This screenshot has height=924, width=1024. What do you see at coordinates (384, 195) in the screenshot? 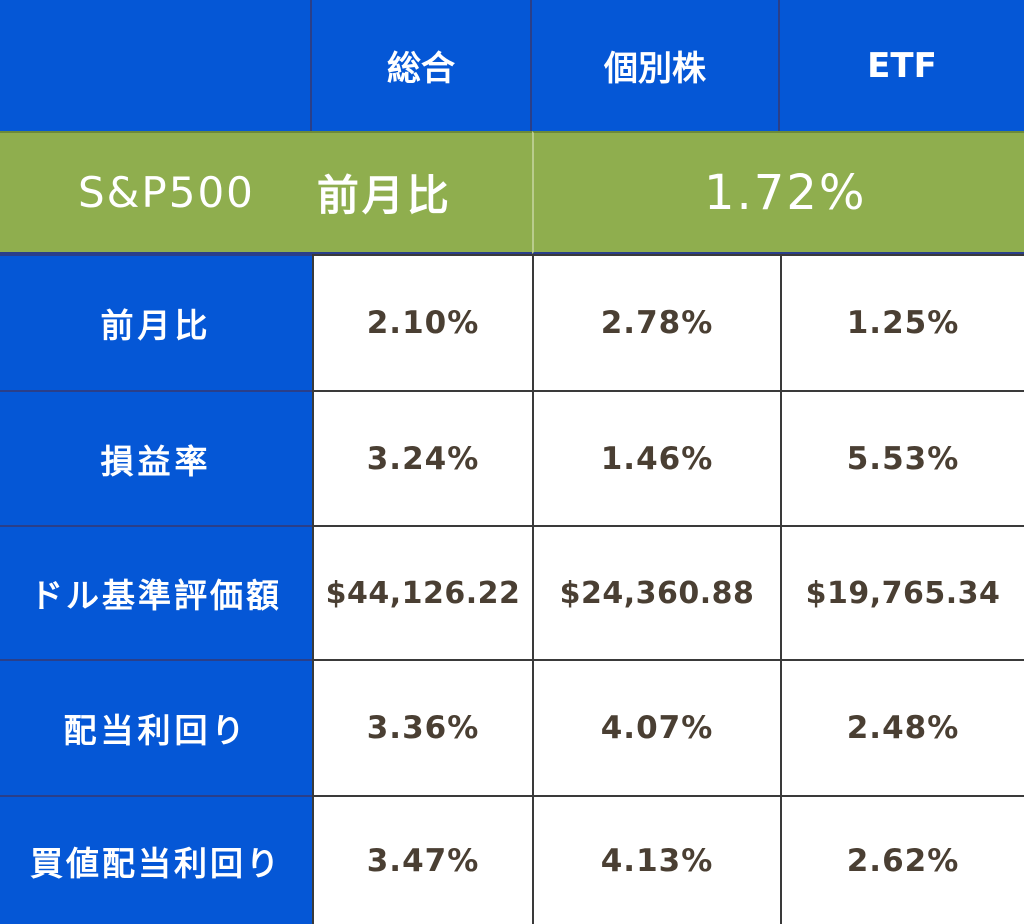
I see `benchmark-metric-label: 前月比` at bounding box center [384, 195].